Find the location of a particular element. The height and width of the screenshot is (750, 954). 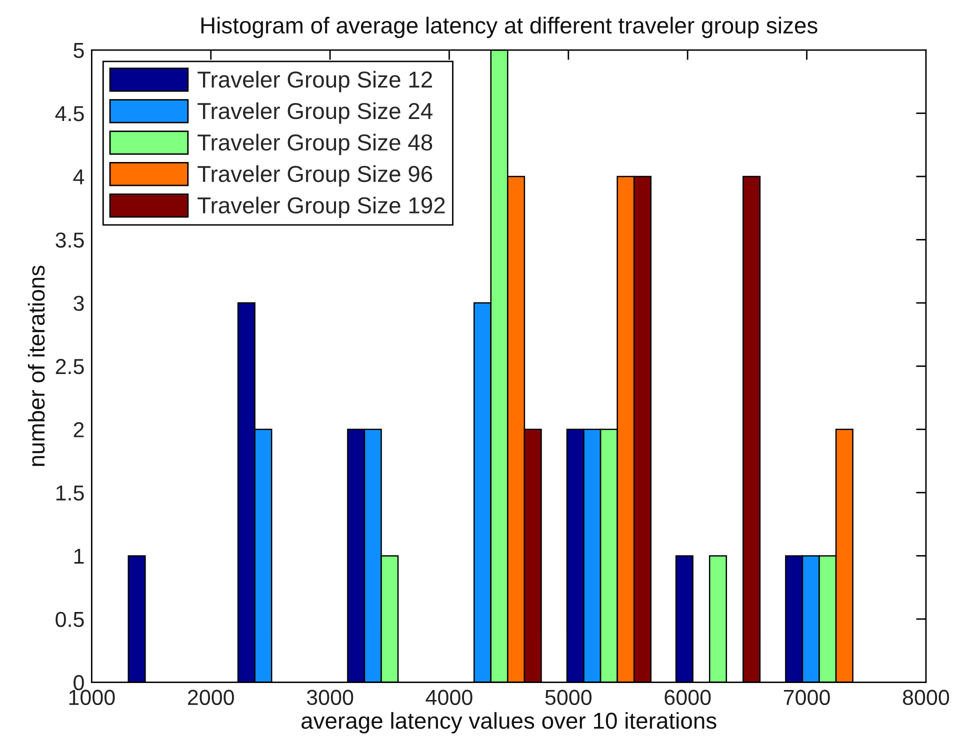

x-tick-label: 4000 is located at coordinates (449, 698).